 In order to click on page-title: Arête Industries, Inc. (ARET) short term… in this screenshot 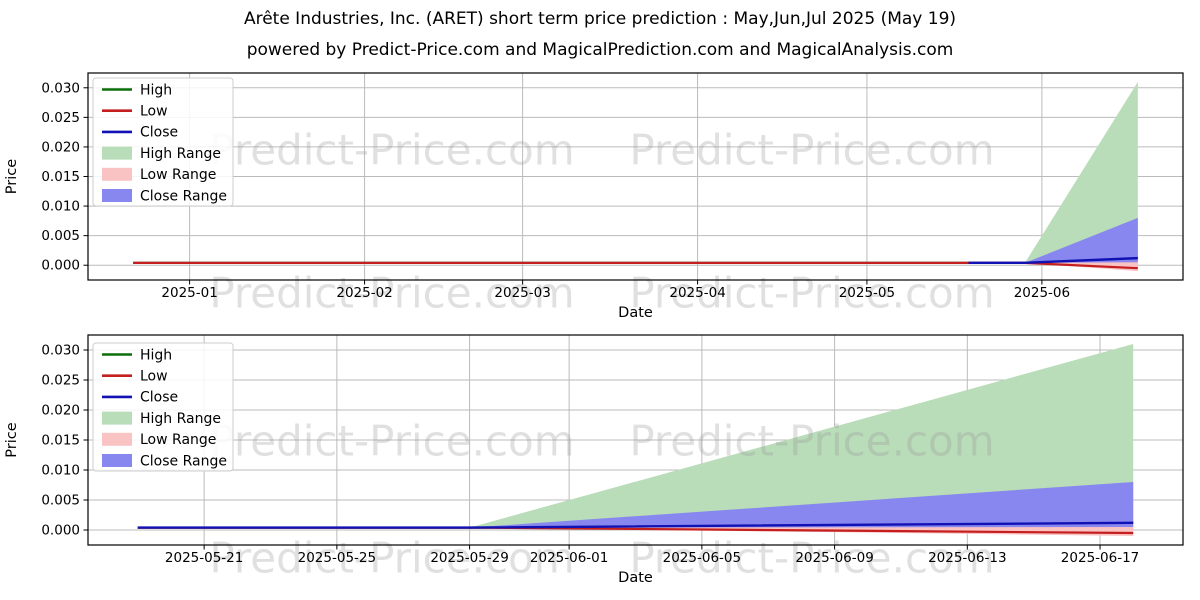, I will do `click(600, 19)`.